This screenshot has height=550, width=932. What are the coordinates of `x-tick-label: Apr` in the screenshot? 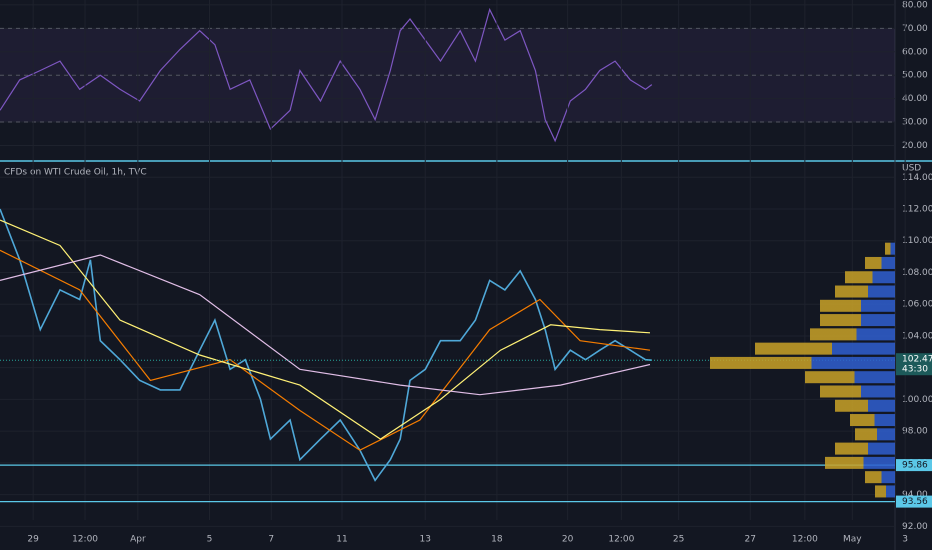 It's located at (138, 540).